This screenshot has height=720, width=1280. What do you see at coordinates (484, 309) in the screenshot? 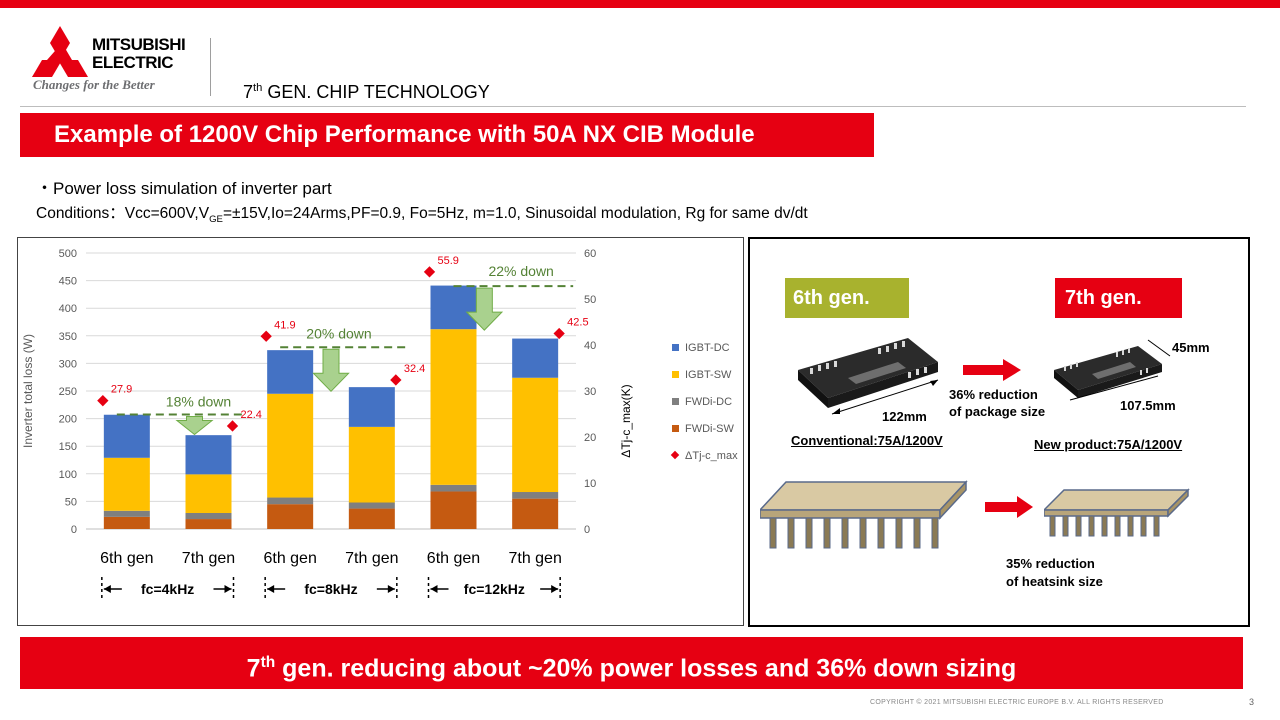
I see `reduction-arrow` at bounding box center [484, 309].